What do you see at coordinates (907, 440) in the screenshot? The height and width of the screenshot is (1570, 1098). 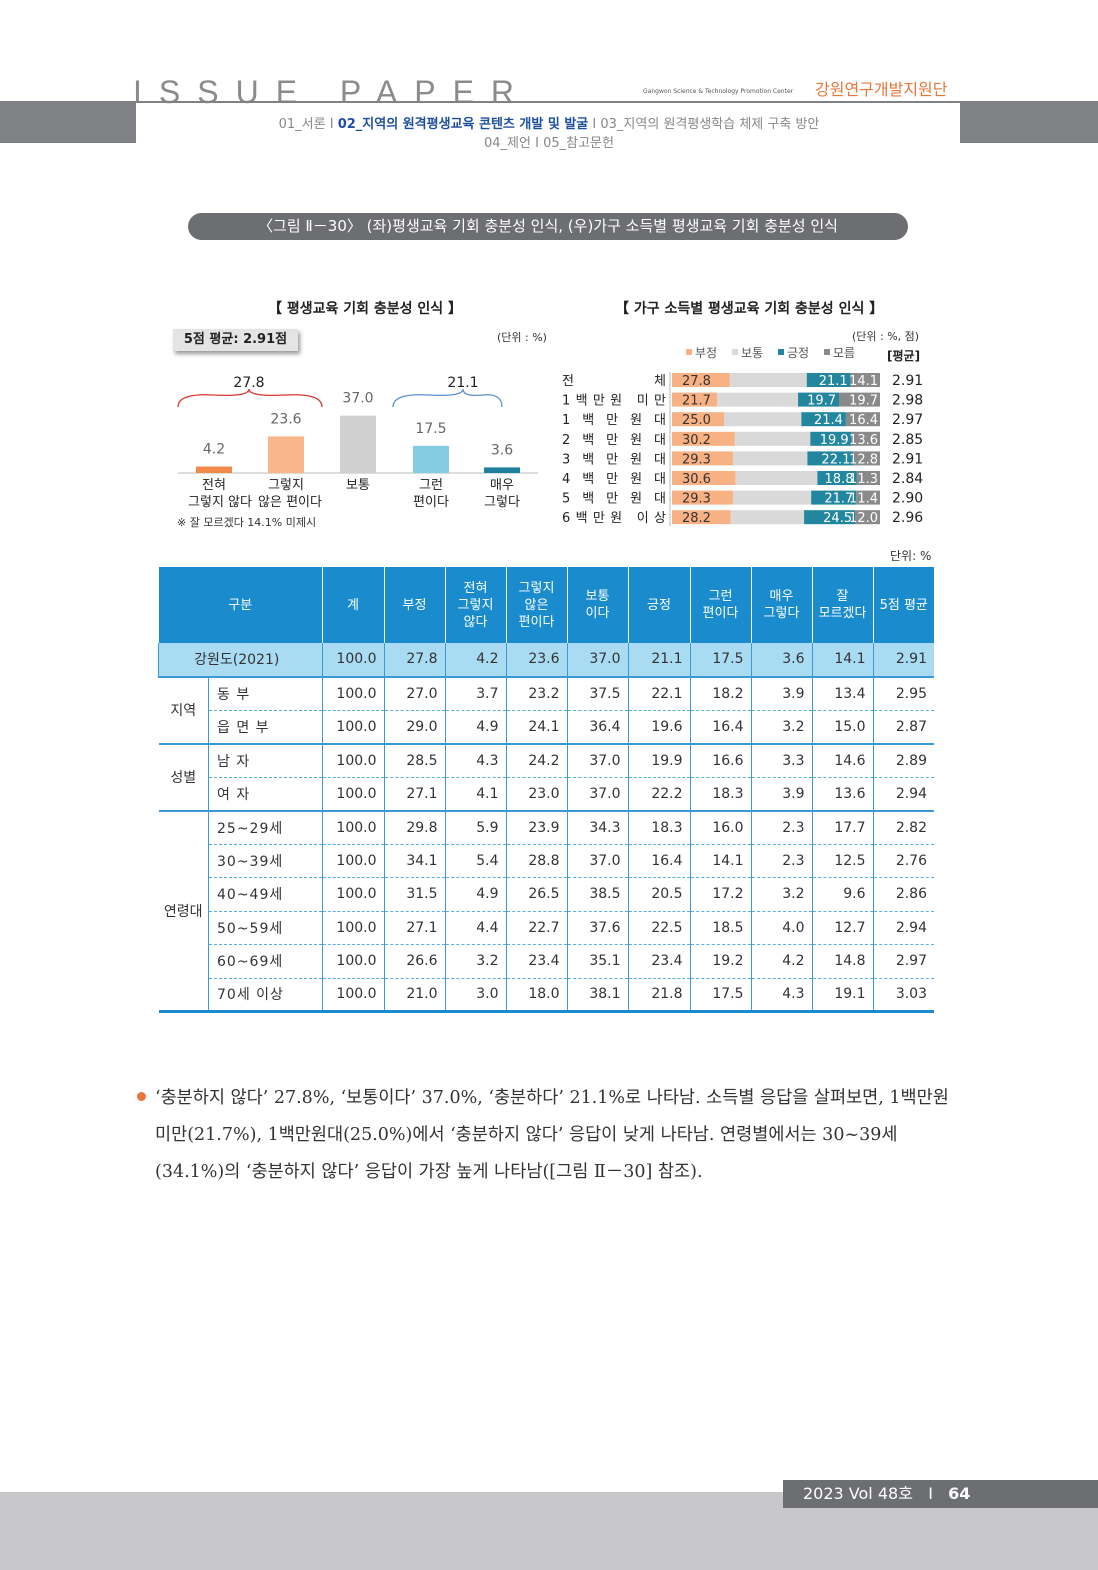 I see `average-value: 2.85` at bounding box center [907, 440].